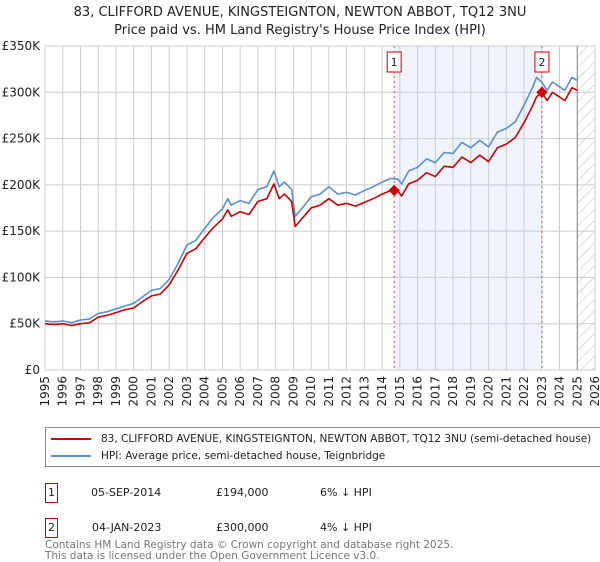  Describe the element at coordinates (594, 391) in the screenshot. I see `x-tick-label: 2026` at that location.